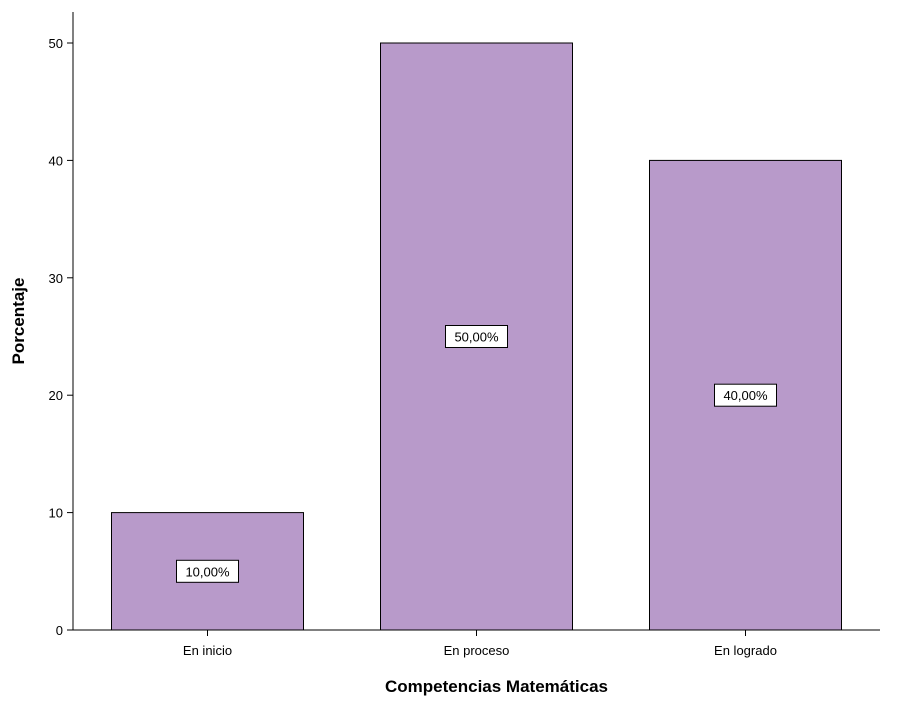 The image size is (900, 705). What do you see at coordinates (61, 325) in the screenshot?
I see `y-axis: 0 10 20 30 40 50` at bounding box center [61, 325].